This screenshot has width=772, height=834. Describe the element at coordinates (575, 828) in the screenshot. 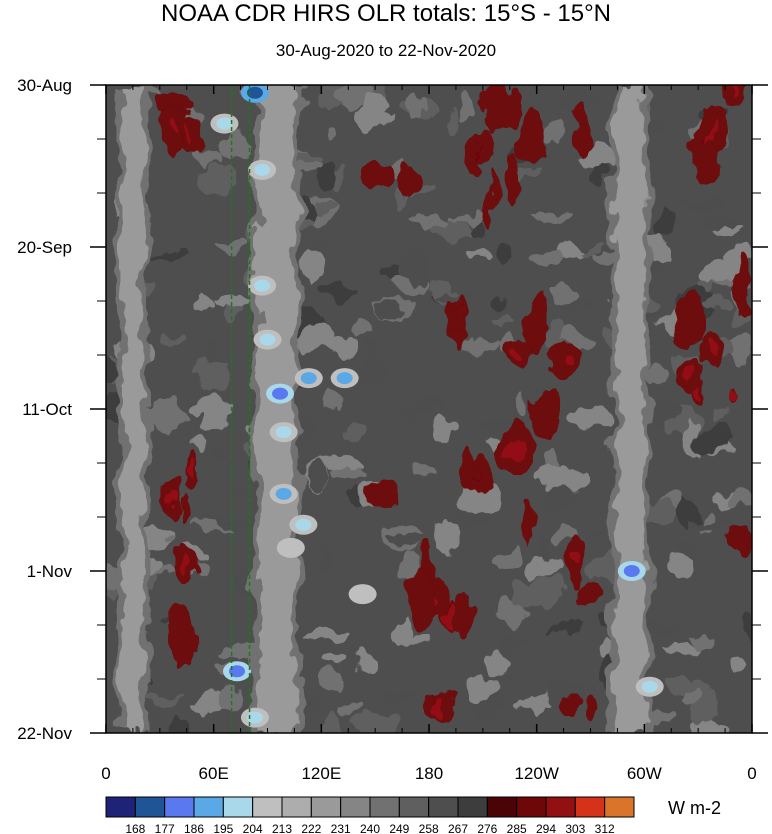

I see `colorbar-level-label: 303` at that location.